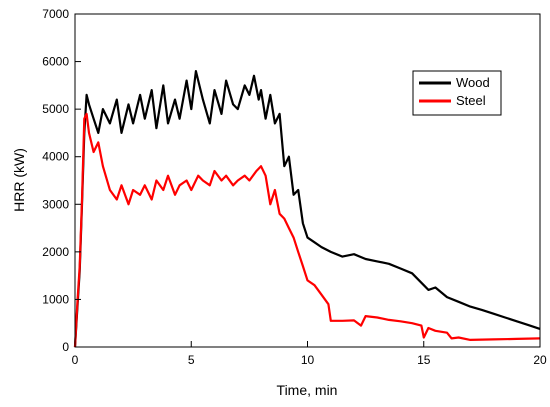  What do you see at coordinates (55, 252) in the screenshot?
I see `y-tick-label: 2000` at bounding box center [55, 252].